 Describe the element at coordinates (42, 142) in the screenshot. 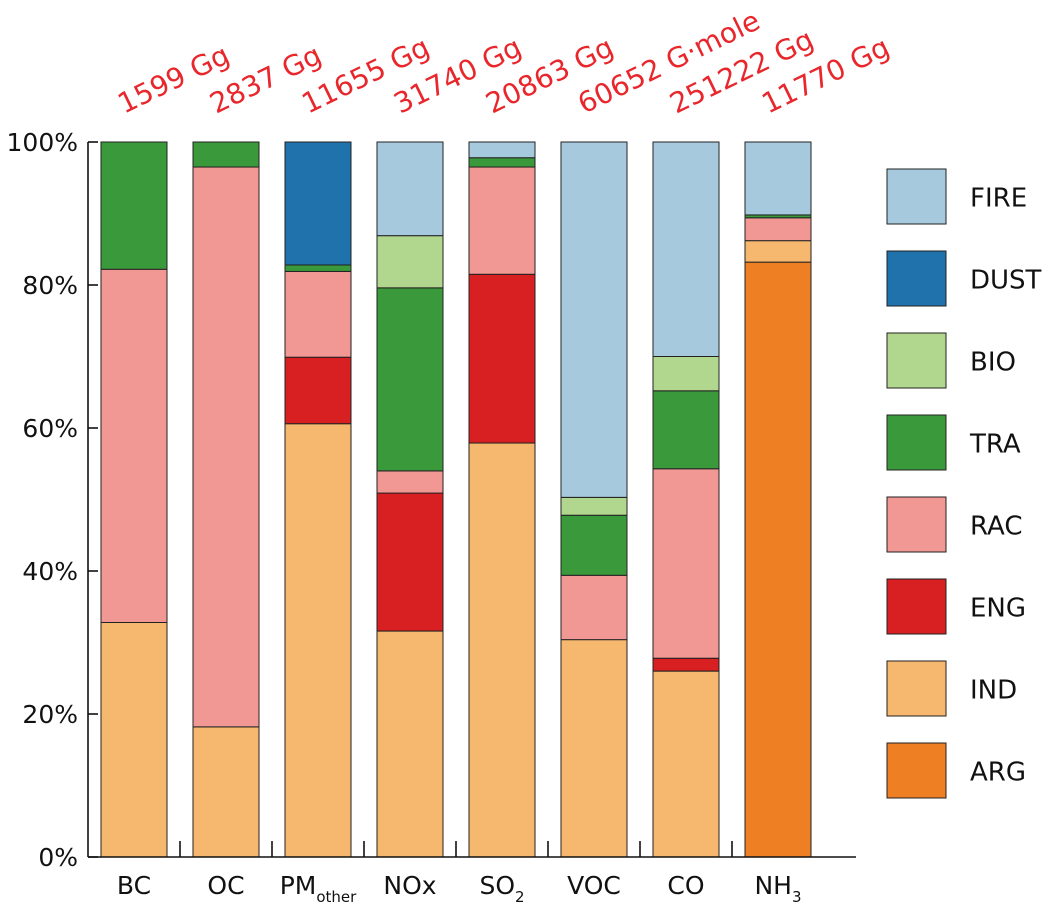

I see `y-tick-label-100: 100%` at that location.